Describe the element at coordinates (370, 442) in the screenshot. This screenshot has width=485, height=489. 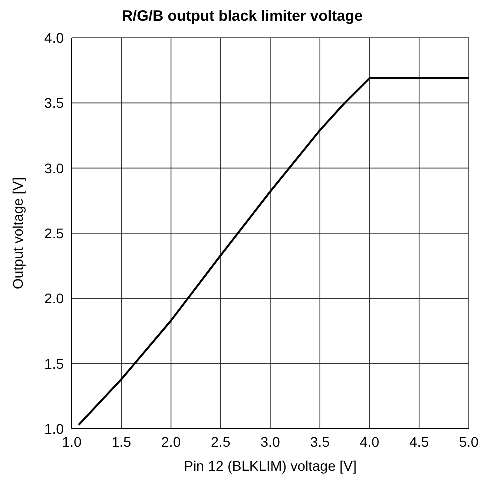
I see `x-tick-label: 4.0` at that location.